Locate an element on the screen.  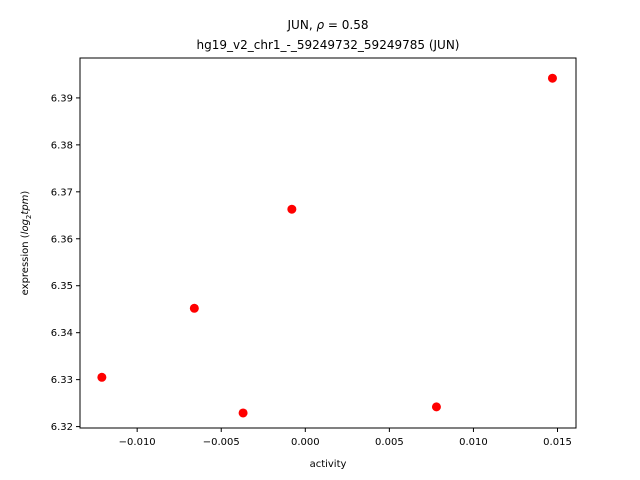
y-axis-label-log: log is located at coordinates (25, 226).